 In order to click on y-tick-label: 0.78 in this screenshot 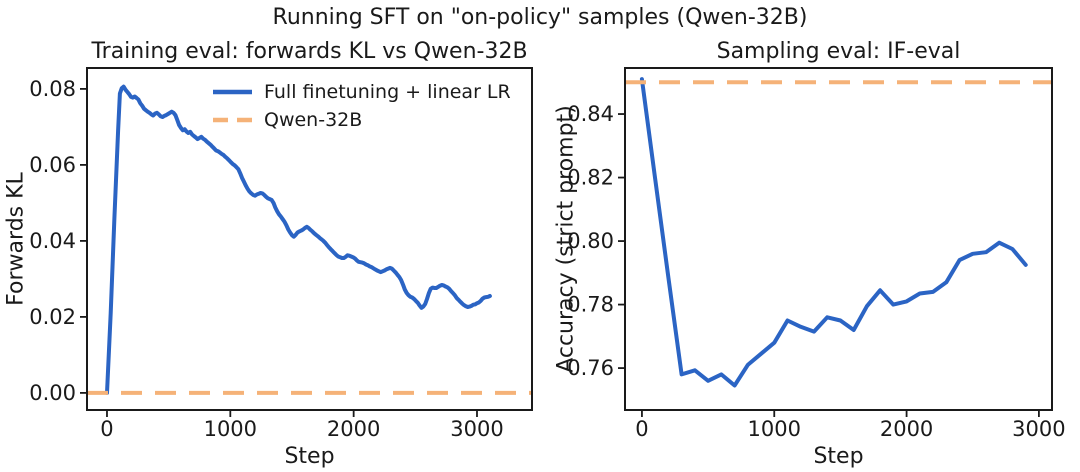, I will do `click(590, 305)`.